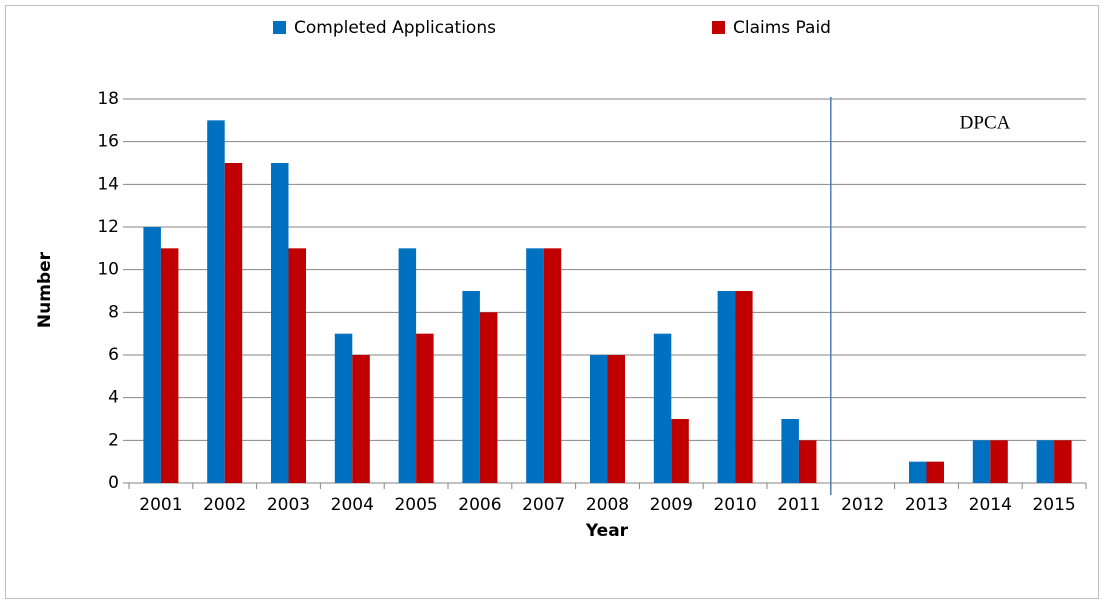 Image resolution: width=1104 pixels, height=605 pixels. What do you see at coordinates (108, 184) in the screenshot?
I see `y-tick-label: 14` at bounding box center [108, 184].